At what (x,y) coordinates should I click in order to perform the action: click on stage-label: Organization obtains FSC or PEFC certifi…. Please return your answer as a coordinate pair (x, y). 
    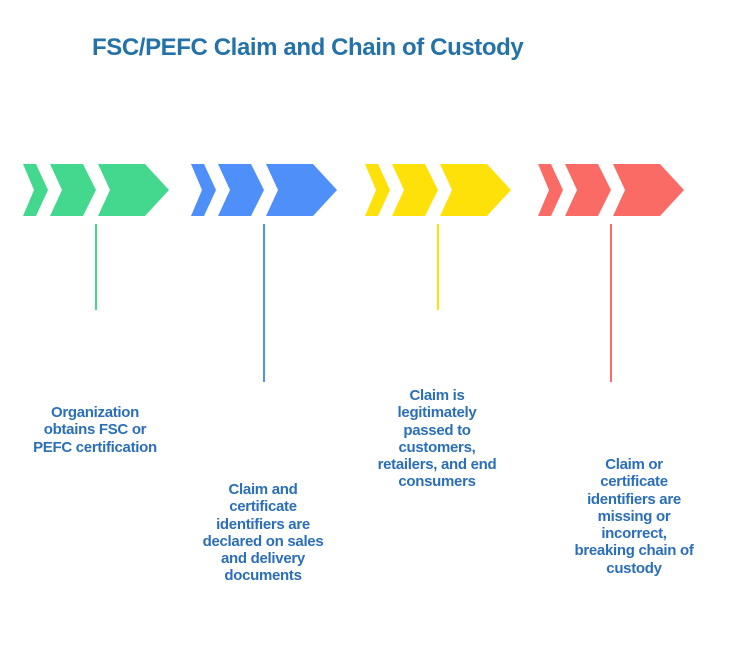
    Looking at the image, I should click on (95, 430).